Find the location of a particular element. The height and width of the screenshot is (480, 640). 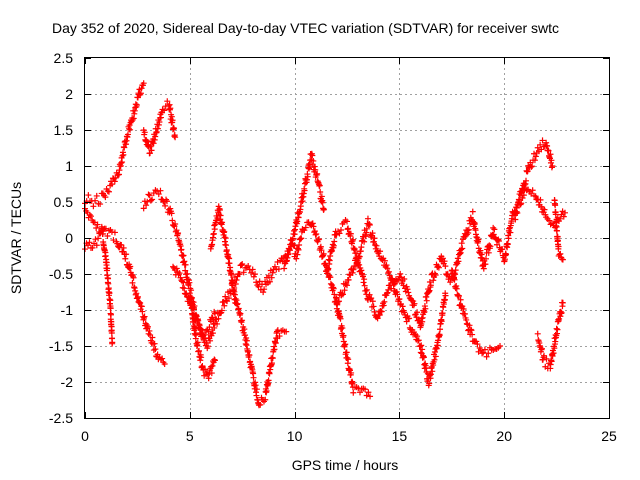

y-tick-label: 0 is located at coordinates (69, 238).